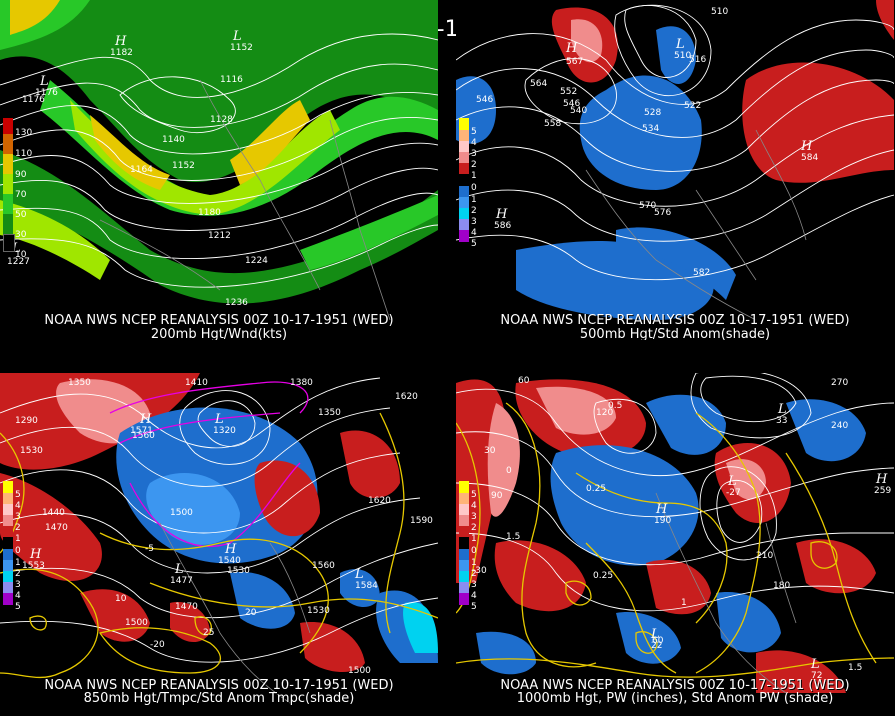  Describe the element at coordinates (839, 426) in the screenshot. I see `contour-label: 240` at that location.